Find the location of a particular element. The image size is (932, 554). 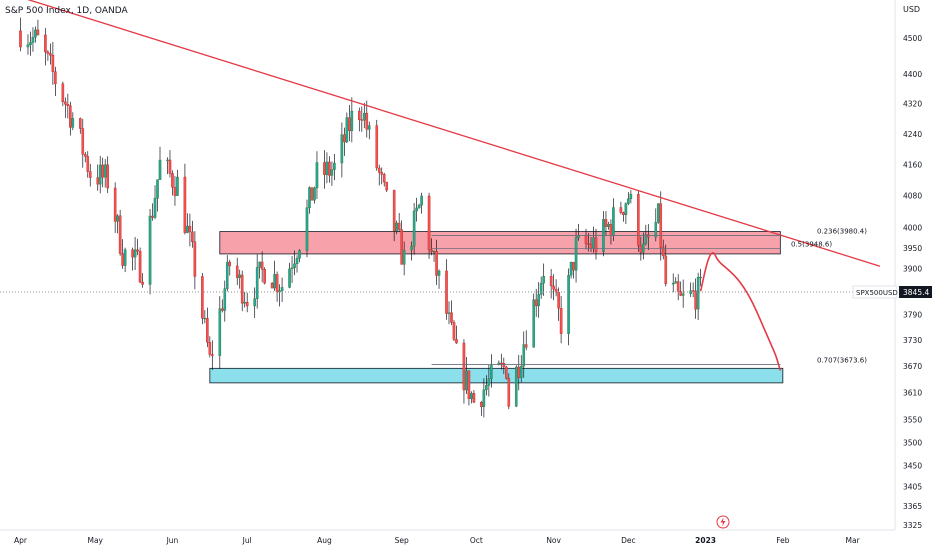

projection-curve is located at coordinates (740, 311).